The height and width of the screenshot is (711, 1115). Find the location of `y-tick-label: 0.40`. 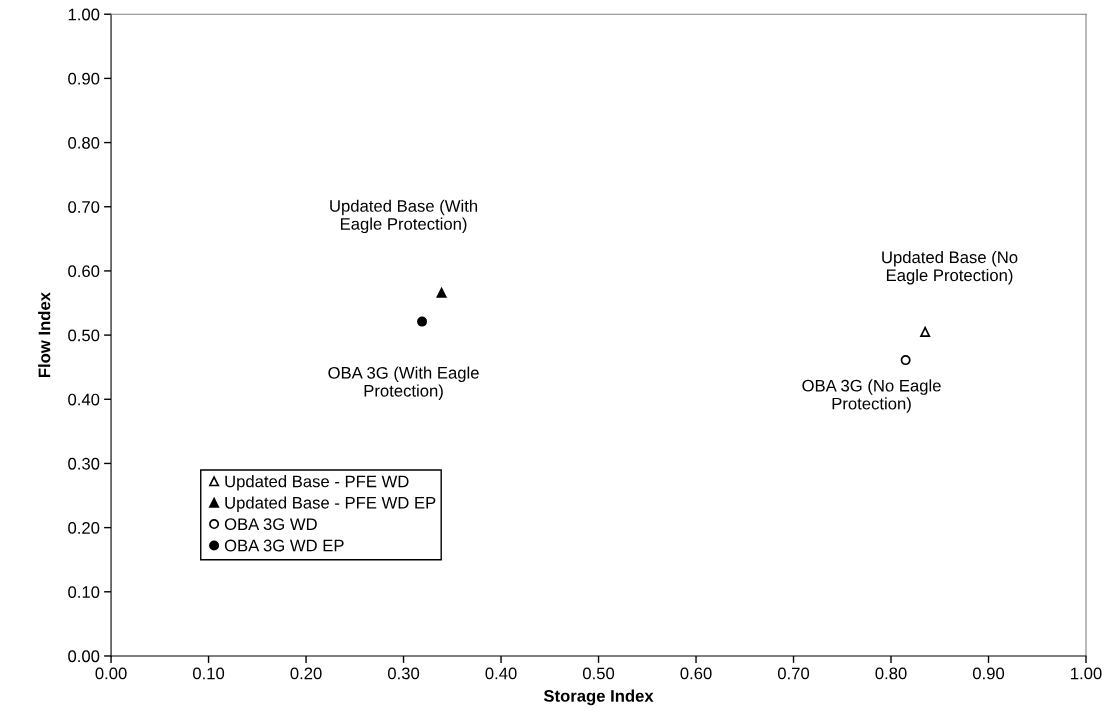

y-tick-label: 0.40 is located at coordinates (84, 399).